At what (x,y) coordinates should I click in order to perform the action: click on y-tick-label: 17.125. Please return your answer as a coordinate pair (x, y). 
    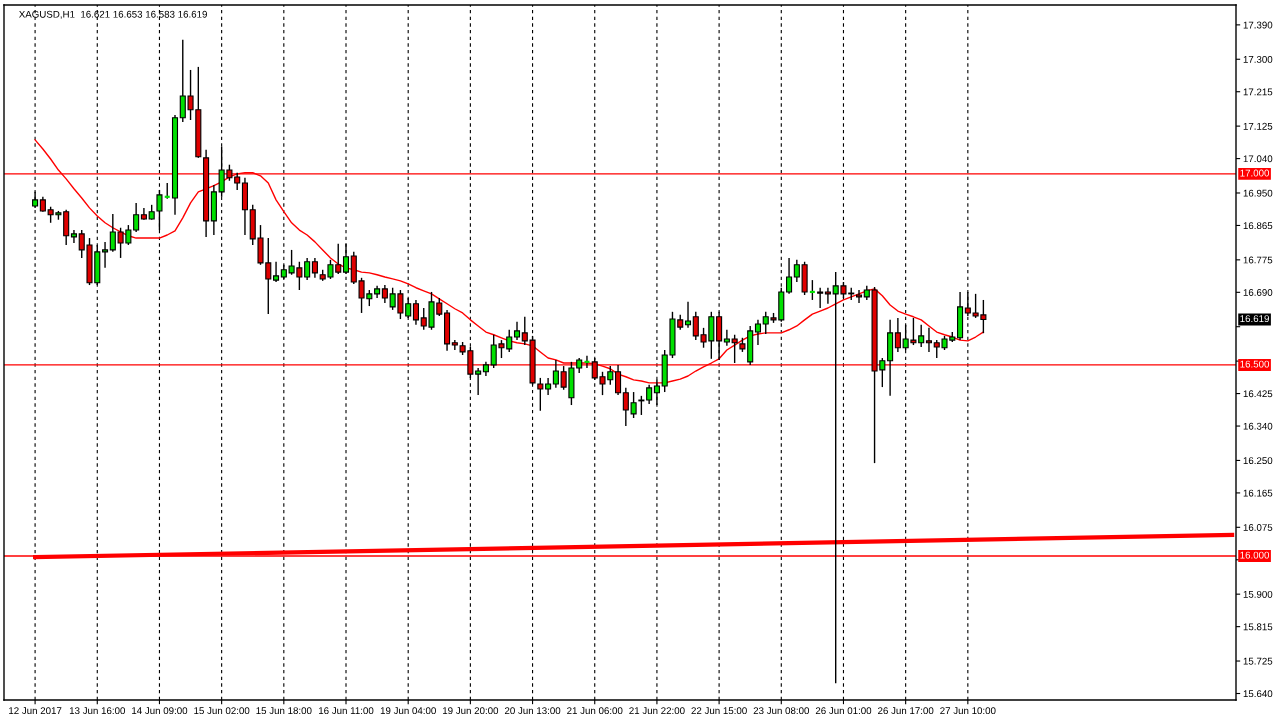
    Looking at the image, I should click on (1258, 126).